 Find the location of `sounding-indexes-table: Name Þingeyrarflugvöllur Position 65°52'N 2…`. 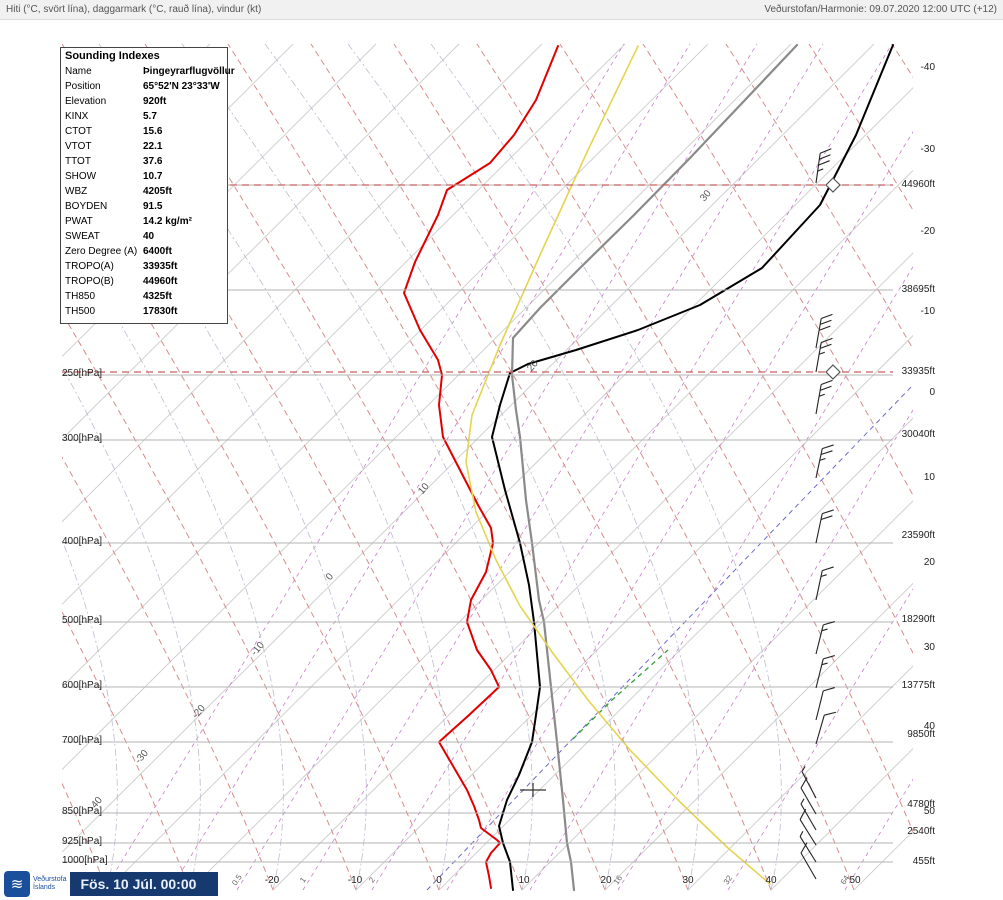

sounding-indexes-table: Name Þingeyrarflugvöllur Position 65°52'N 2… is located at coordinates (150, 191).